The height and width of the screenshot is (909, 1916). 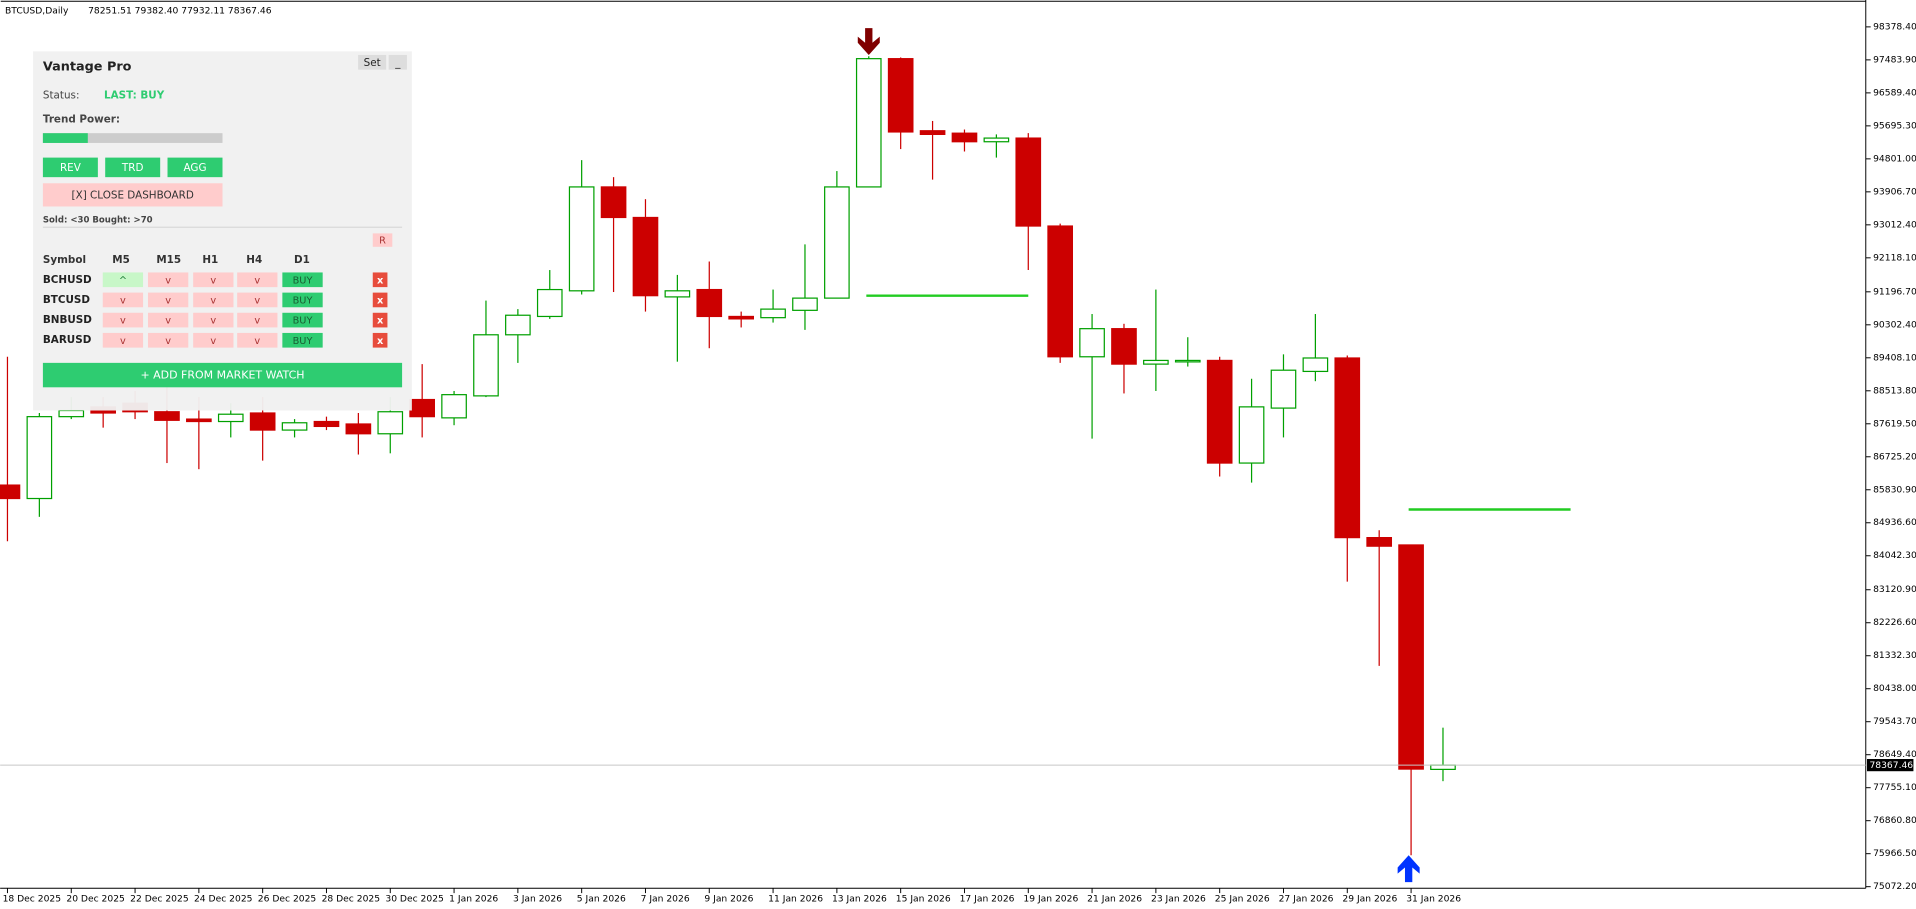 I want to click on y-tick-label: 83120.90, so click(x=1894, y=589).